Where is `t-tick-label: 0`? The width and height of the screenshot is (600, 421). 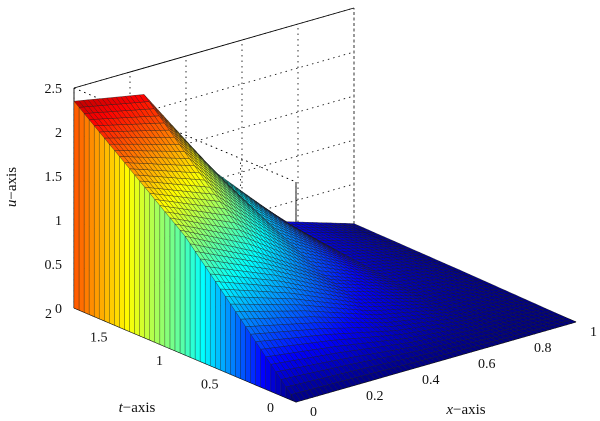
t-tick-label: 0 is located at coordinates (270, 408).